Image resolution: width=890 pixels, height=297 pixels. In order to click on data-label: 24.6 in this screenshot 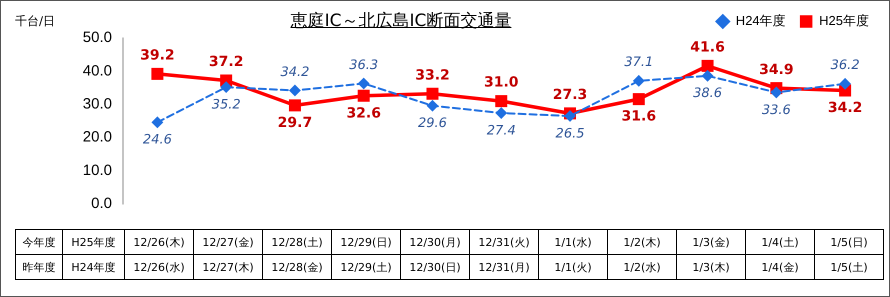, I will do `click(157, 140)`.